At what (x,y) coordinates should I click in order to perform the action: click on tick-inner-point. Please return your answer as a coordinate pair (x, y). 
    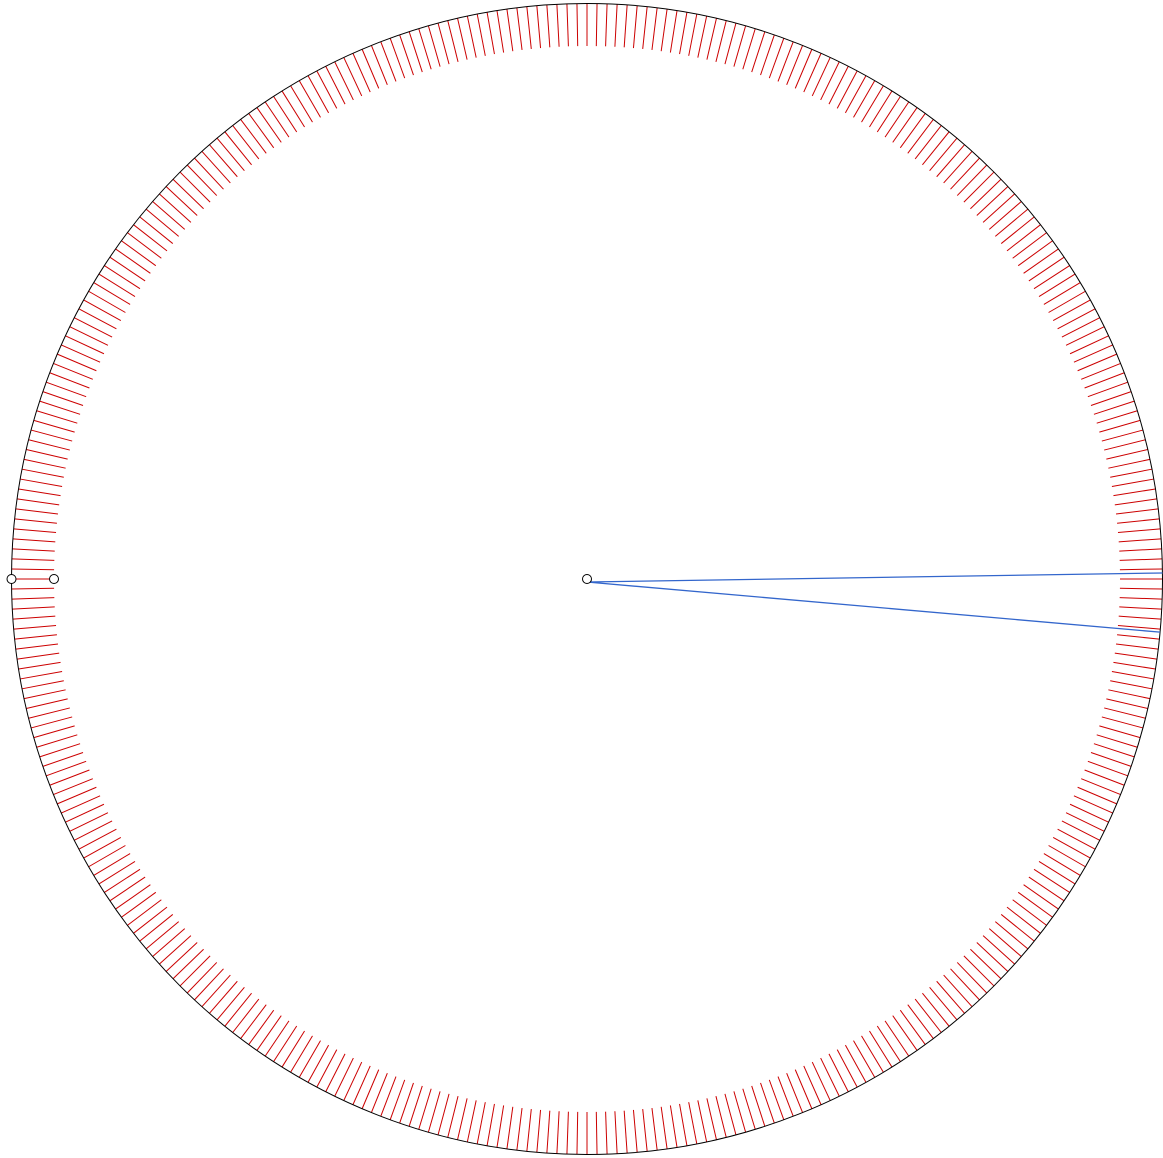
    Looking at the image, I should click on (54, 579).